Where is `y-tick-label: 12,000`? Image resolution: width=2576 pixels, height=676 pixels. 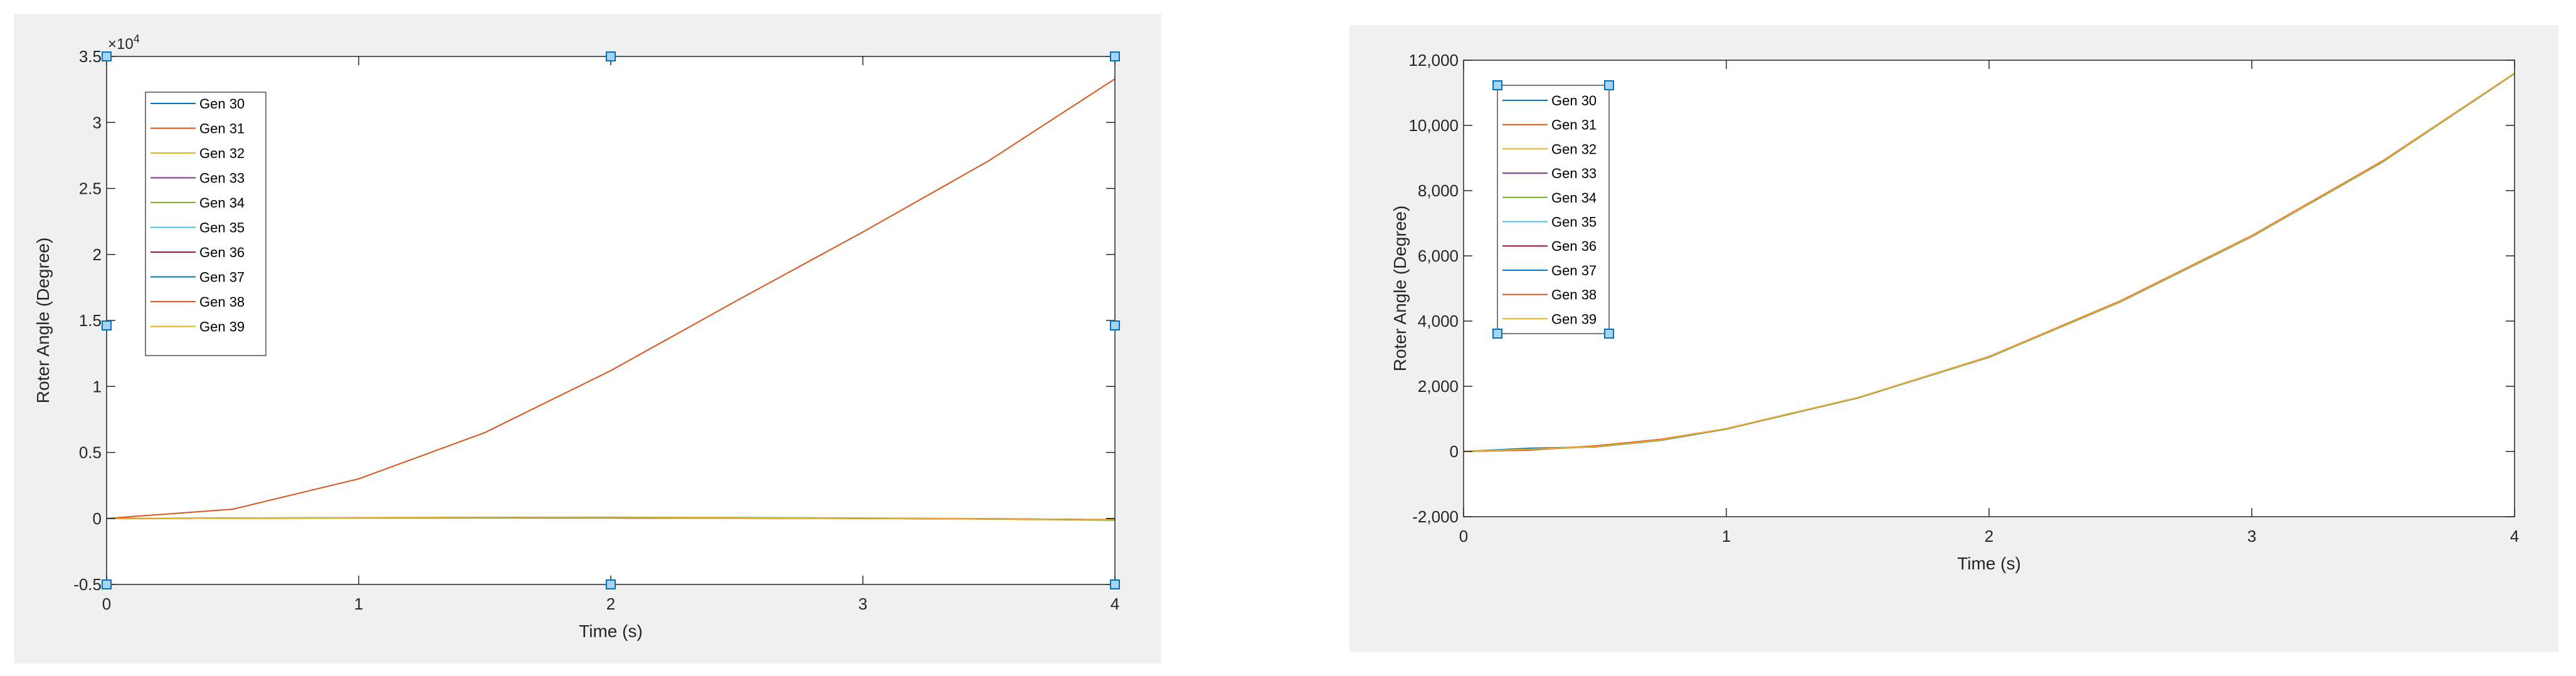
y-tick-label: 12,000 is located at coordinates (1433, 61).